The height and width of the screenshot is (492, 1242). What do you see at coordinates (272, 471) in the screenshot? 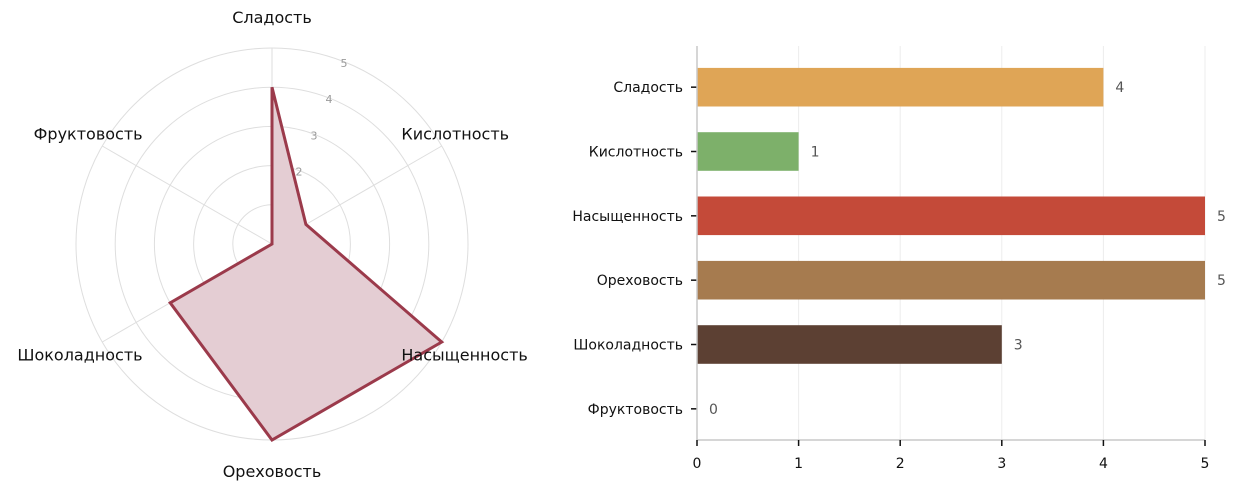
I see `radar-axis-label: Ореховость` at bounding box center [272, 471].